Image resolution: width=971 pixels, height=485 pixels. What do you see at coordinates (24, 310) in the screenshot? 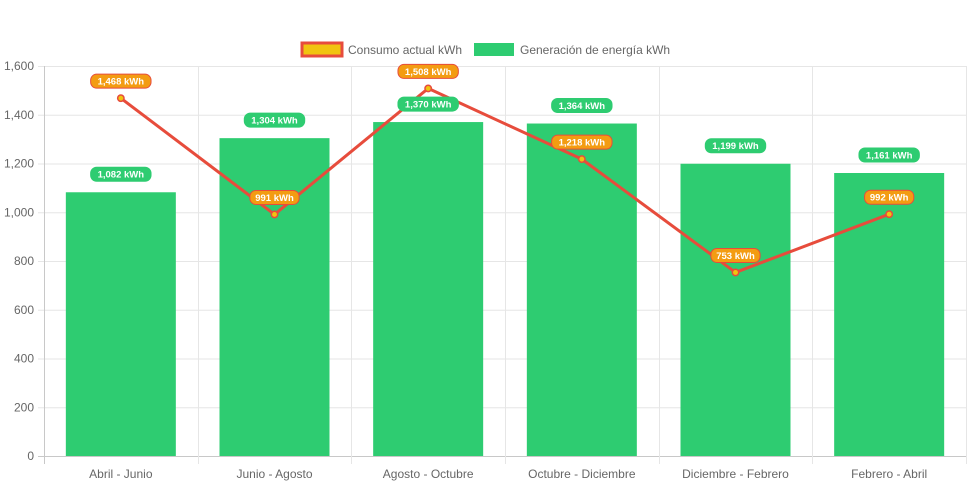
I see `y-tick-label: 600` at bounding box center [24, 310].